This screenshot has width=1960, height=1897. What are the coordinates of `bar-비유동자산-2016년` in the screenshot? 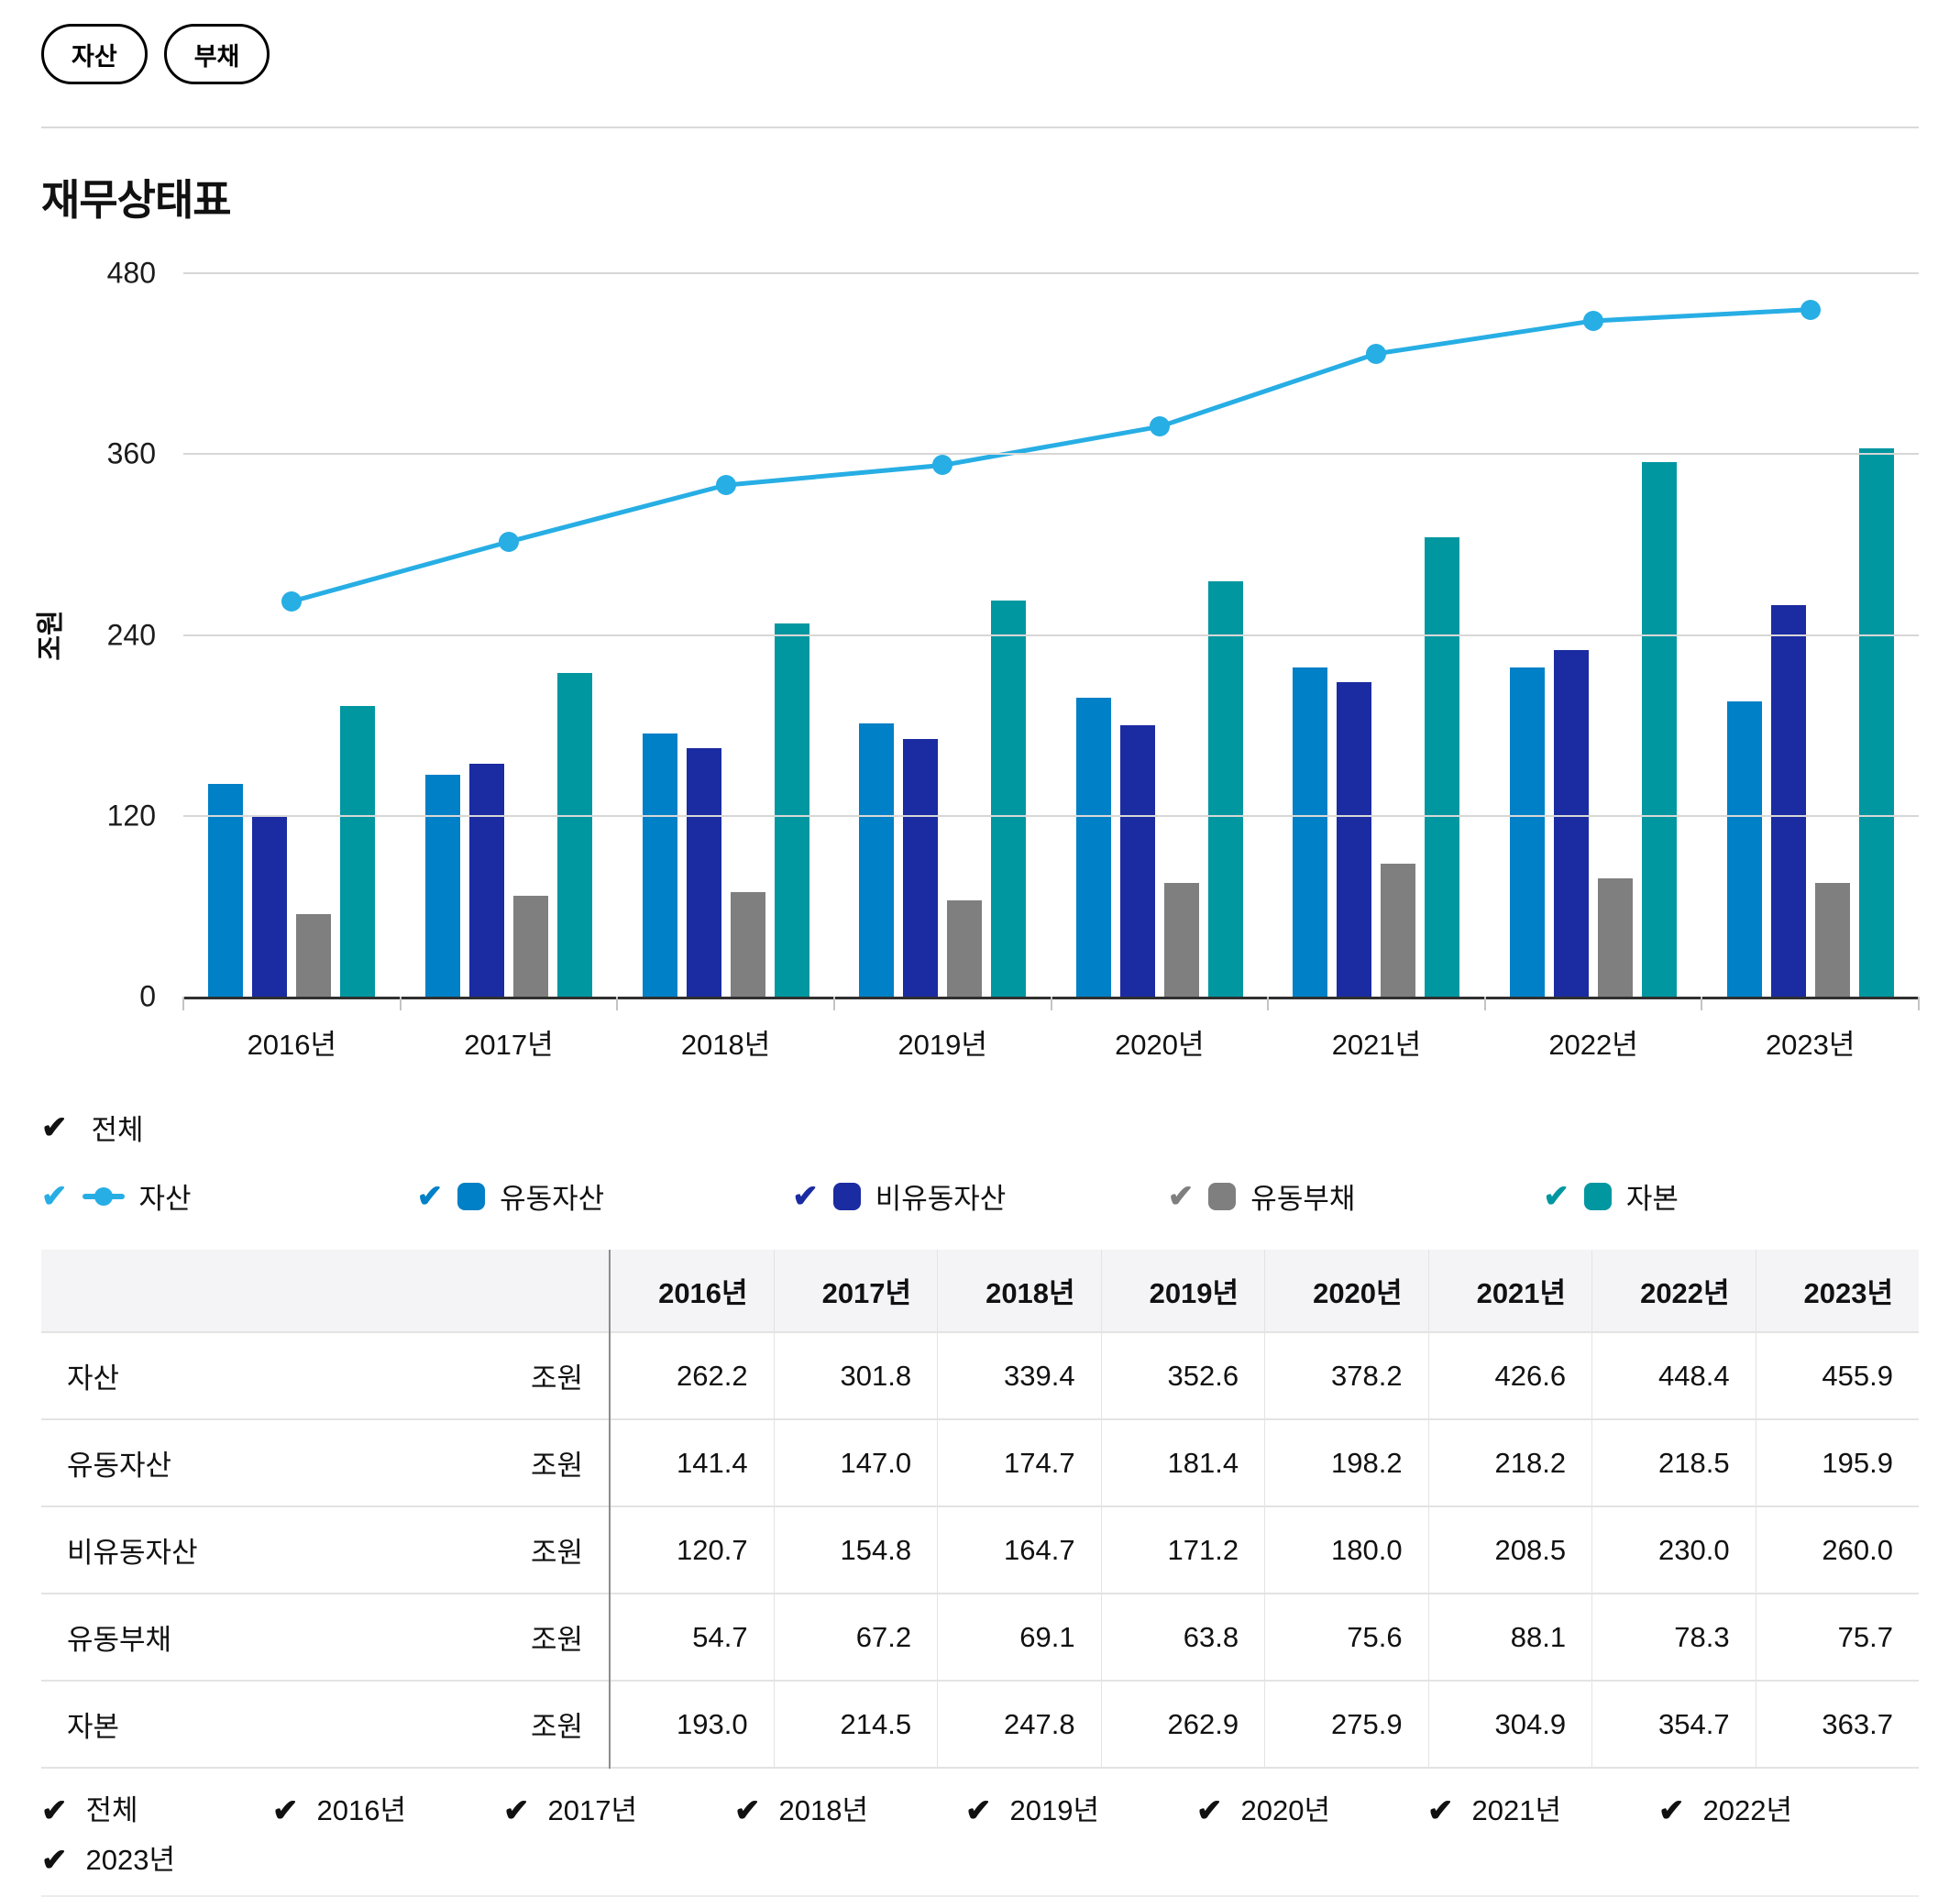 It's located at (270, 905).